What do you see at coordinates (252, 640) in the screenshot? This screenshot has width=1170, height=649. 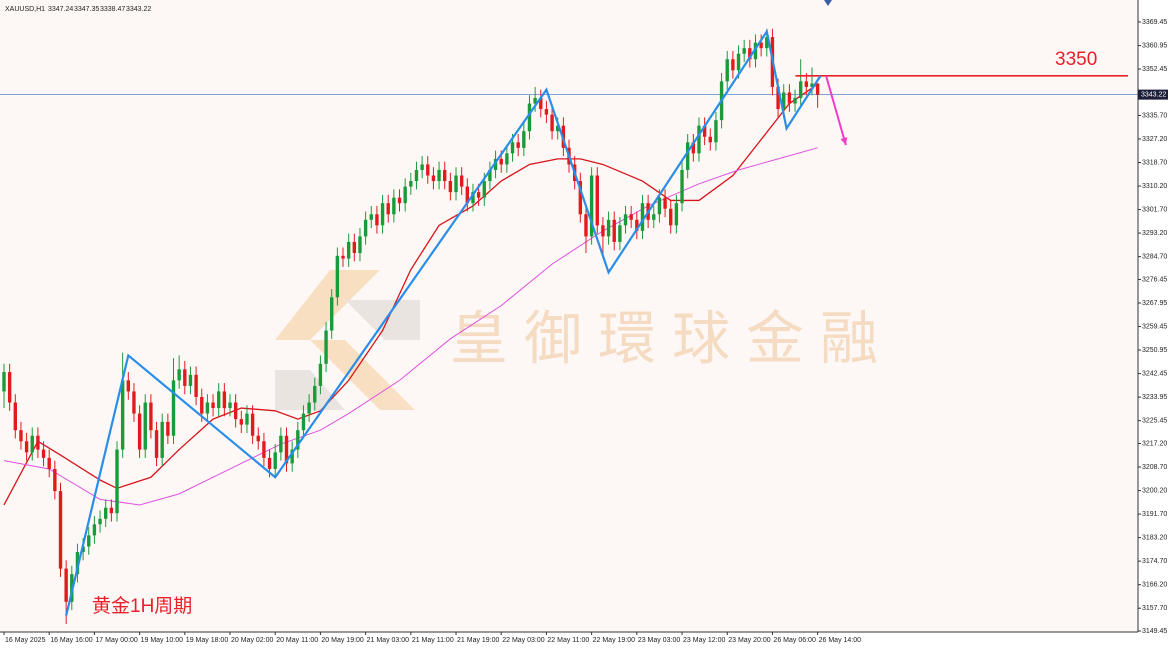 I see `x-tick-label: 20 May 02:00` at bounding box center [252, 640].